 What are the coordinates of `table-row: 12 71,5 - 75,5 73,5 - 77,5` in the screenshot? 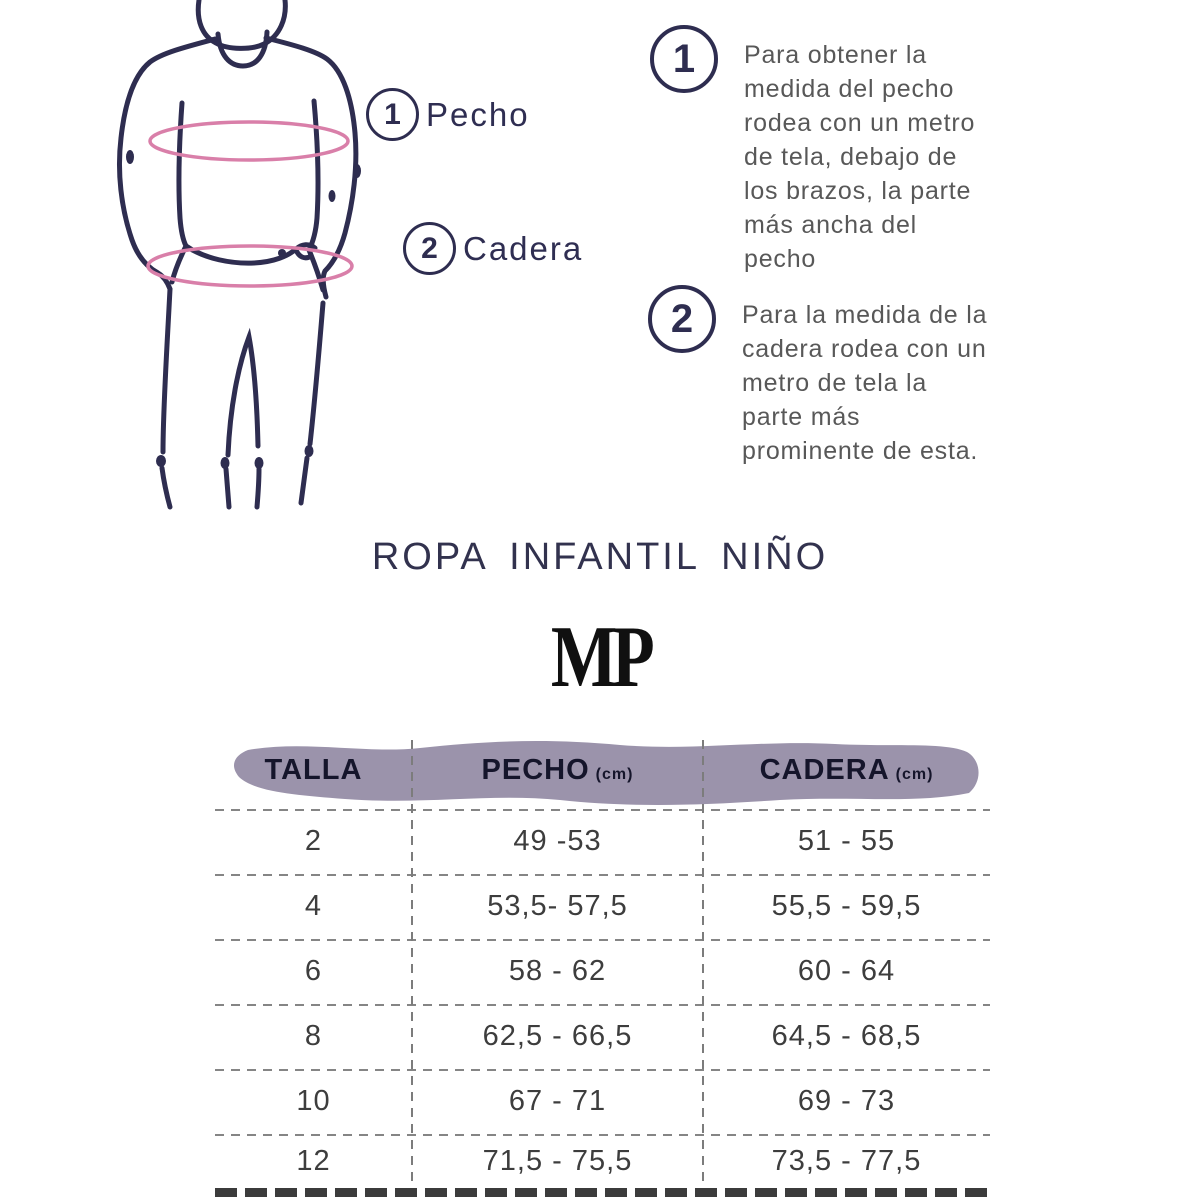 It's located at (602, 1161).